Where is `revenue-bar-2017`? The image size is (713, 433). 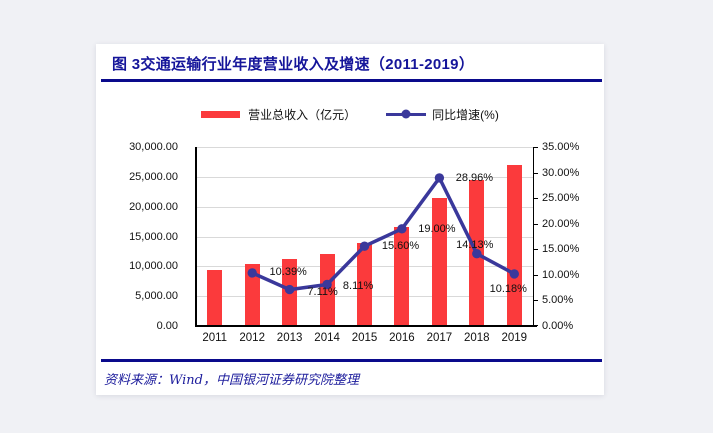 revenue-bar-2017 is located at coordinates (439, 261).